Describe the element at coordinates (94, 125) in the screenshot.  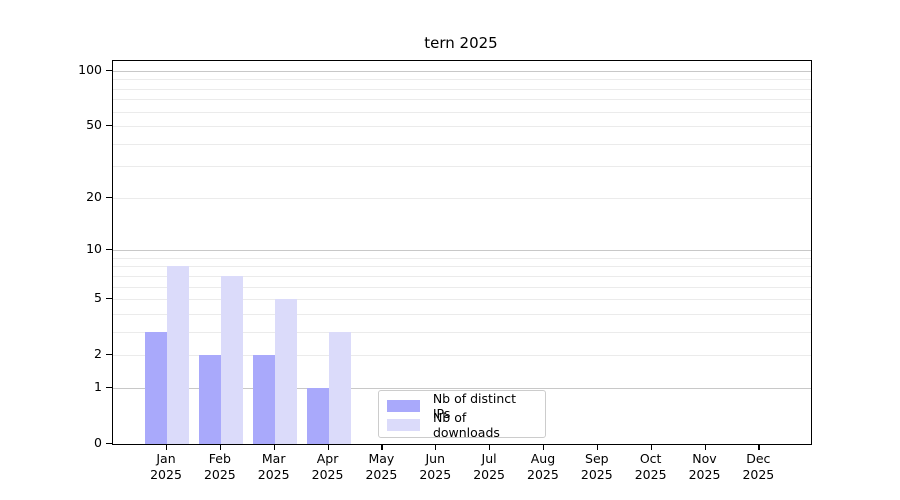
I see `y-tick-label: 50` at that location.